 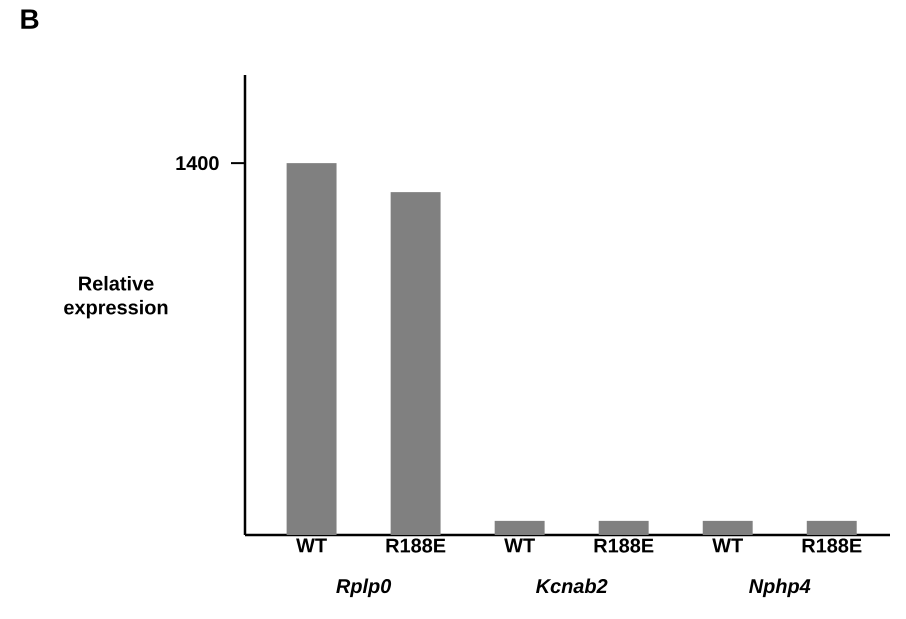 What do you see at coordinates (779, 588) in the screenshot?
I see `text: Nphp4` at bounding box center [779, 588].